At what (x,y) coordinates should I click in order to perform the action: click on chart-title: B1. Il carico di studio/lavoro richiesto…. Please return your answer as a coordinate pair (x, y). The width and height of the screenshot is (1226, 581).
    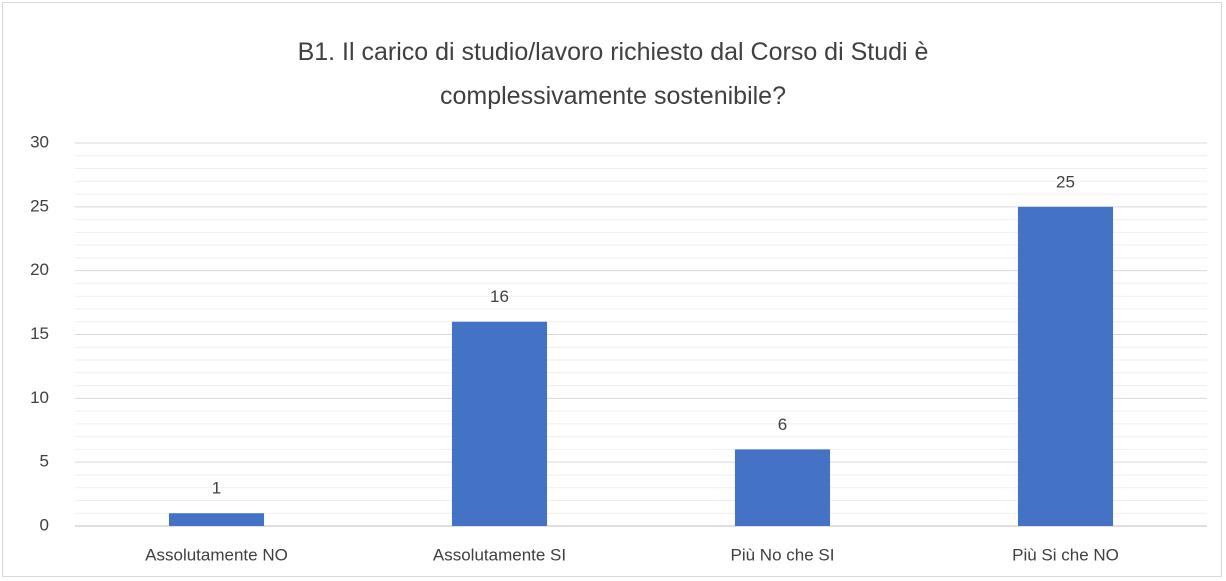
    Looking at the image, I should click on (613, 74).